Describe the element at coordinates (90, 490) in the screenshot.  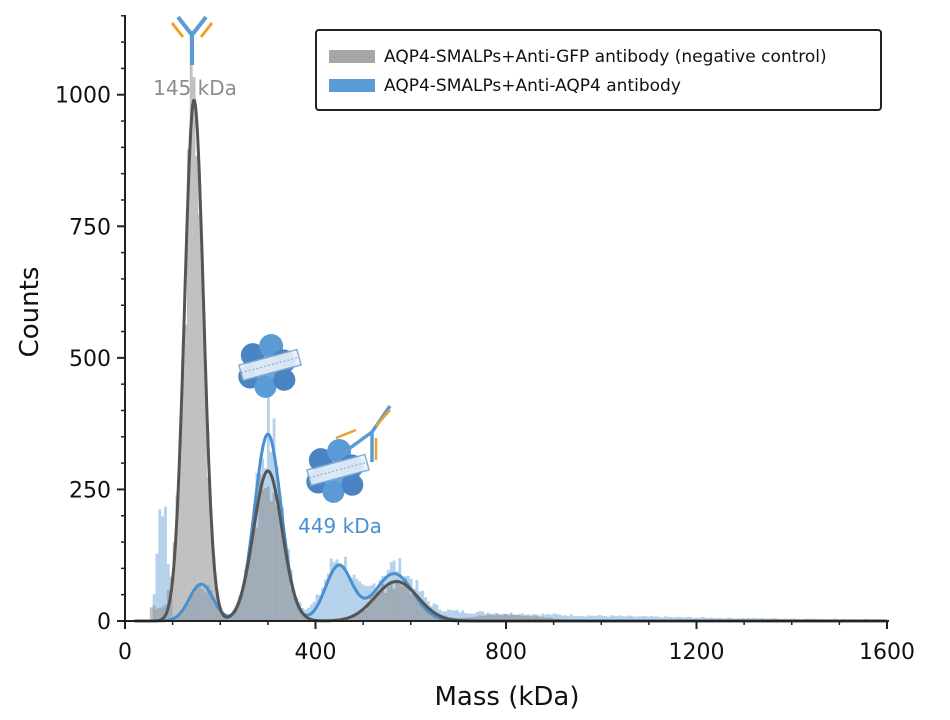
I see `y-tick-label: 250` at that location.